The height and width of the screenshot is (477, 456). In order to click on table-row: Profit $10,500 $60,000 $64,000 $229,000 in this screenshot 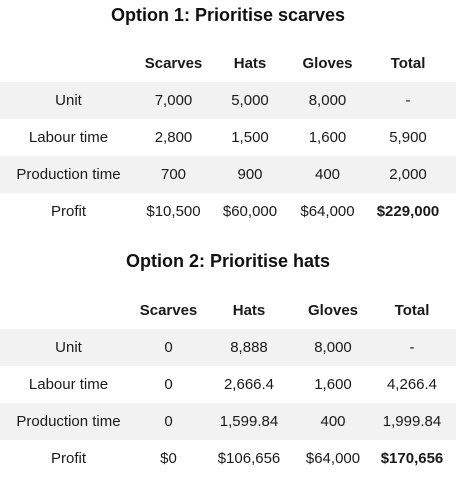, I will do `click(228, 211)`.